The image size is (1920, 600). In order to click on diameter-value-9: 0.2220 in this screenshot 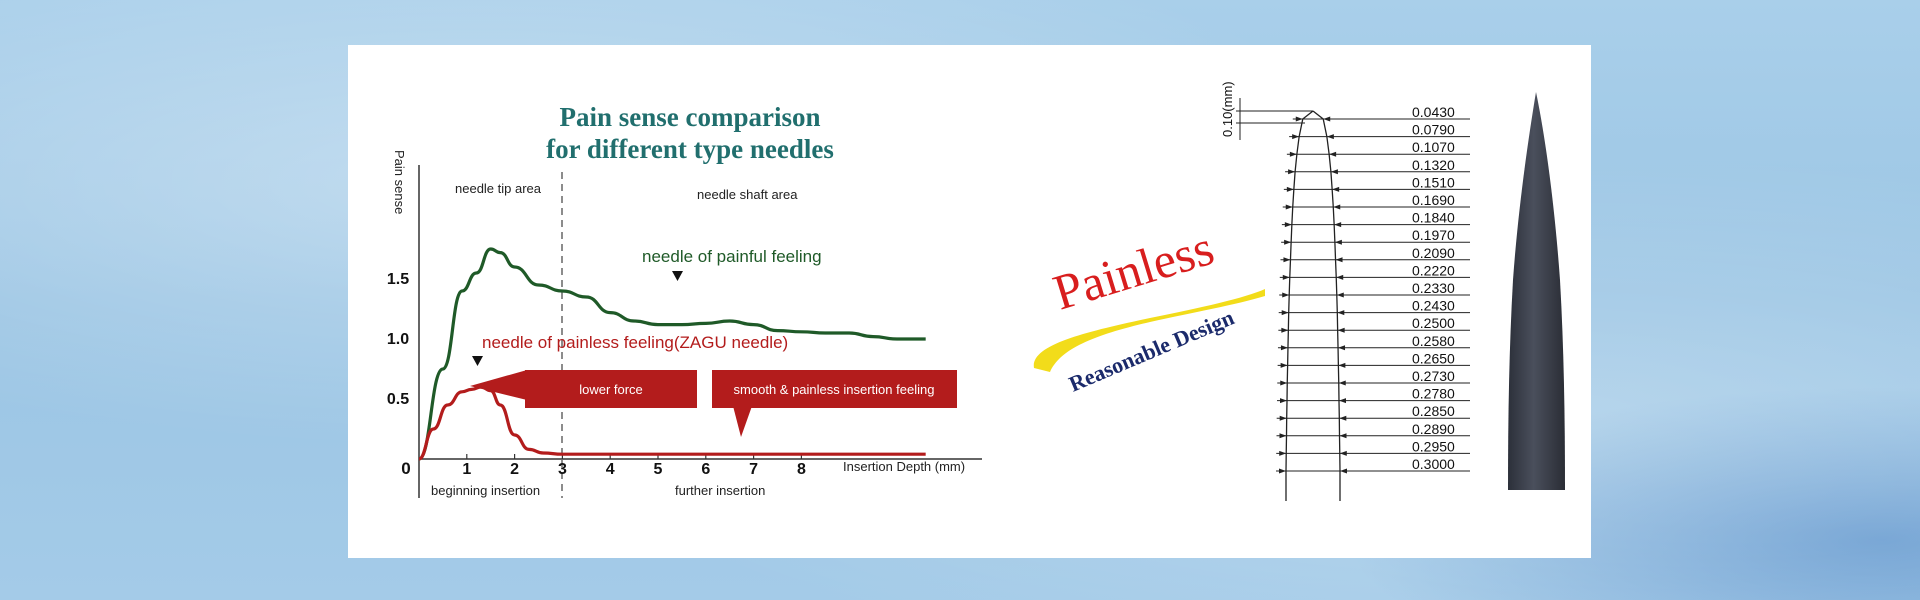, I will do `click(1433, 270)`.